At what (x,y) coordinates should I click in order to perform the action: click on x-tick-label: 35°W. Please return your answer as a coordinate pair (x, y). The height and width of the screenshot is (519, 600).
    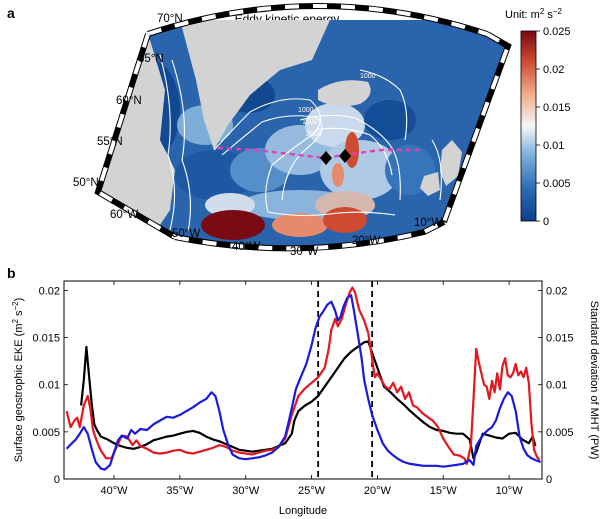
    Looking at the image, I should click on (180, 491).